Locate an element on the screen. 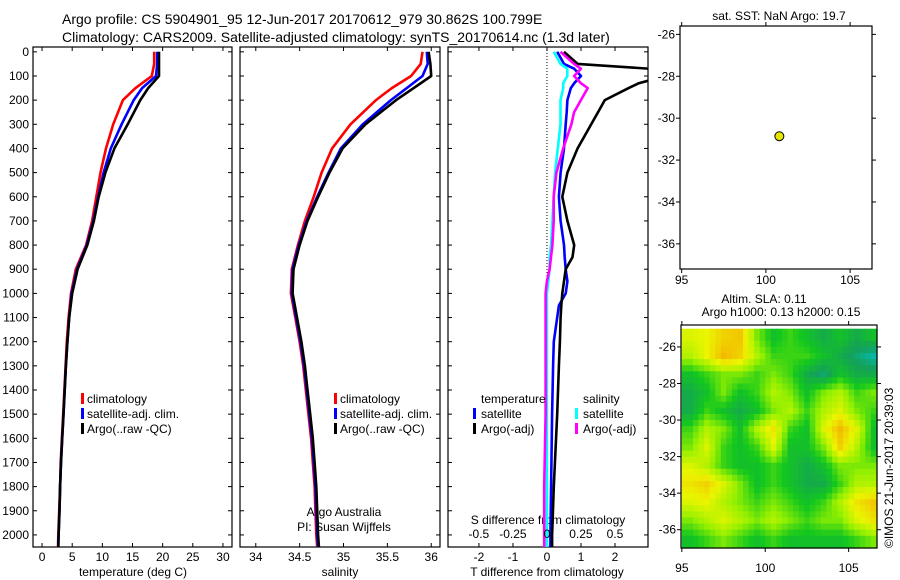 Image resolution: width=900 pixels, height=580 pixels. x-tick-label: 34 is located at coordinates (256, 557).